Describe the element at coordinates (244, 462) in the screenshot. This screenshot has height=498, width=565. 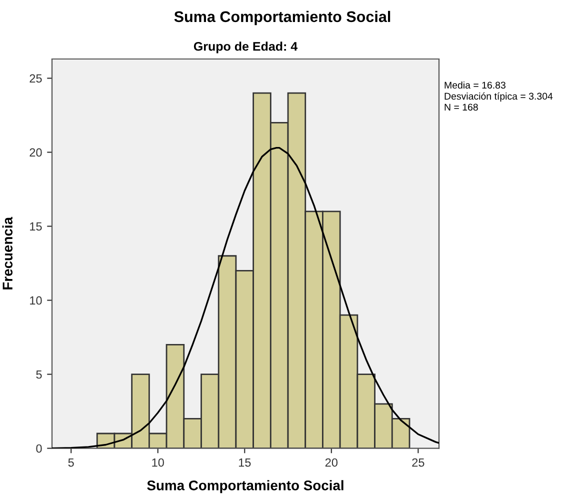
I see `x-tick-label: 15` at that location.